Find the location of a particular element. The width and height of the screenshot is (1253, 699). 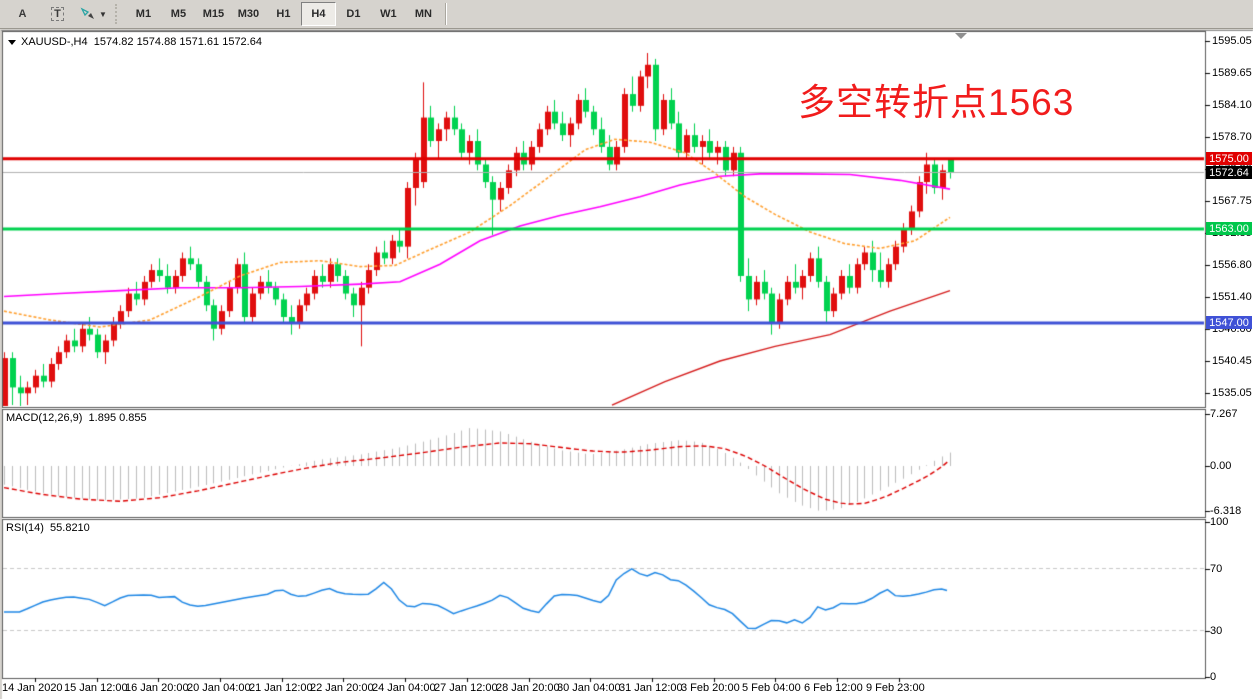

arrows-icon is located at coordinates (88, 14).